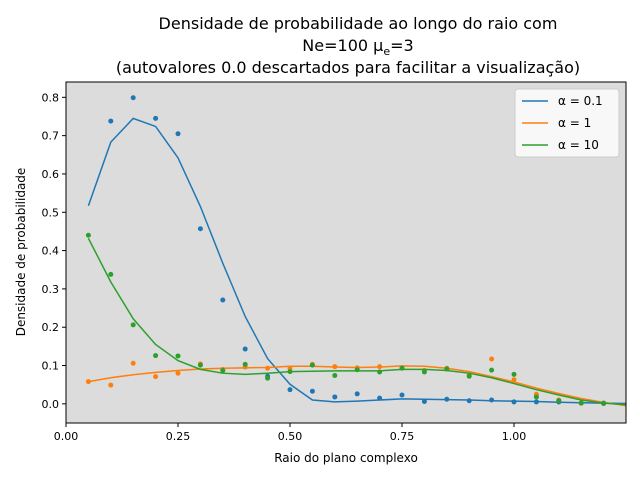 The height and width of the screenshot is (480, 640). Describe the element at coordinates (51, 289) in the screenshot. I see `y-tick-label-3: 0.3` at that location.